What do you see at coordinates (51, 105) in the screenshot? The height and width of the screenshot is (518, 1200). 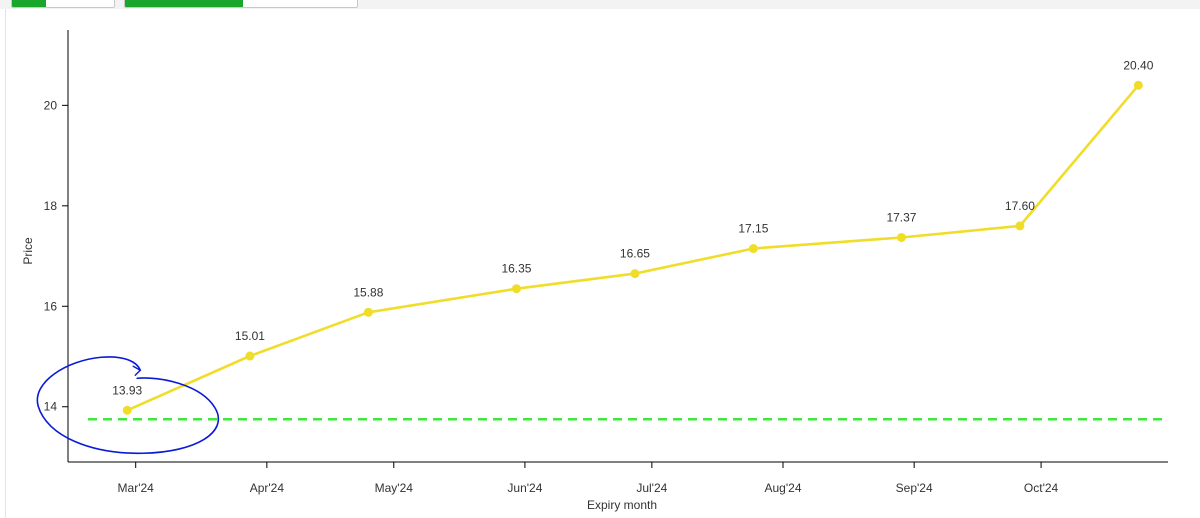 I see `y-tick-label: 20` at bounding box center [51, 105].